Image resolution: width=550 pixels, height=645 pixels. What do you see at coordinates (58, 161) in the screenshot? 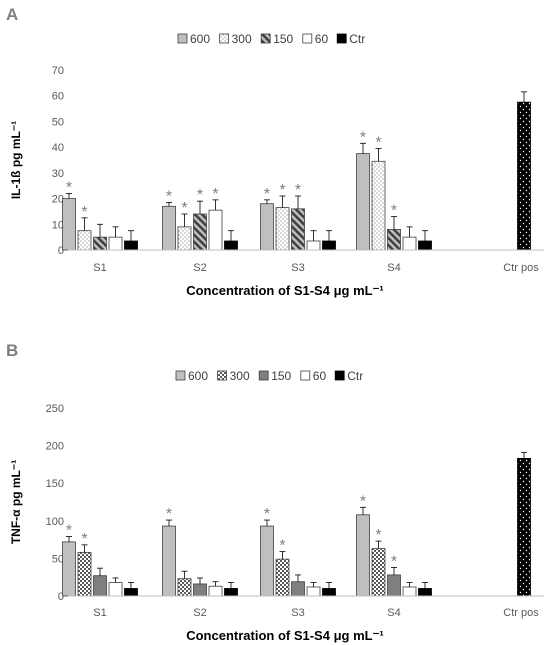
I see `y-ticks-a: 0 10 20 30 40 50 60 70` at bounding box center [58, 161].